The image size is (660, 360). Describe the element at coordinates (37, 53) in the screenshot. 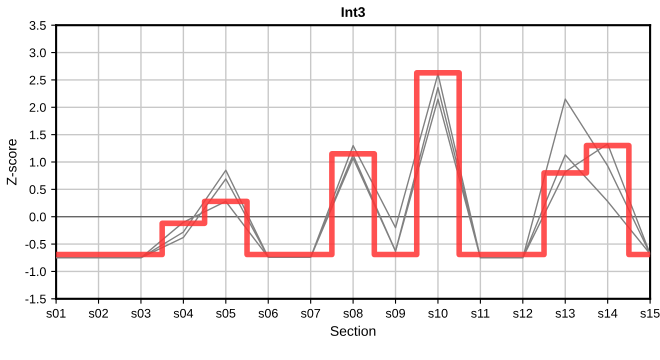

I see `y-tick-label: 3.0` at that location.